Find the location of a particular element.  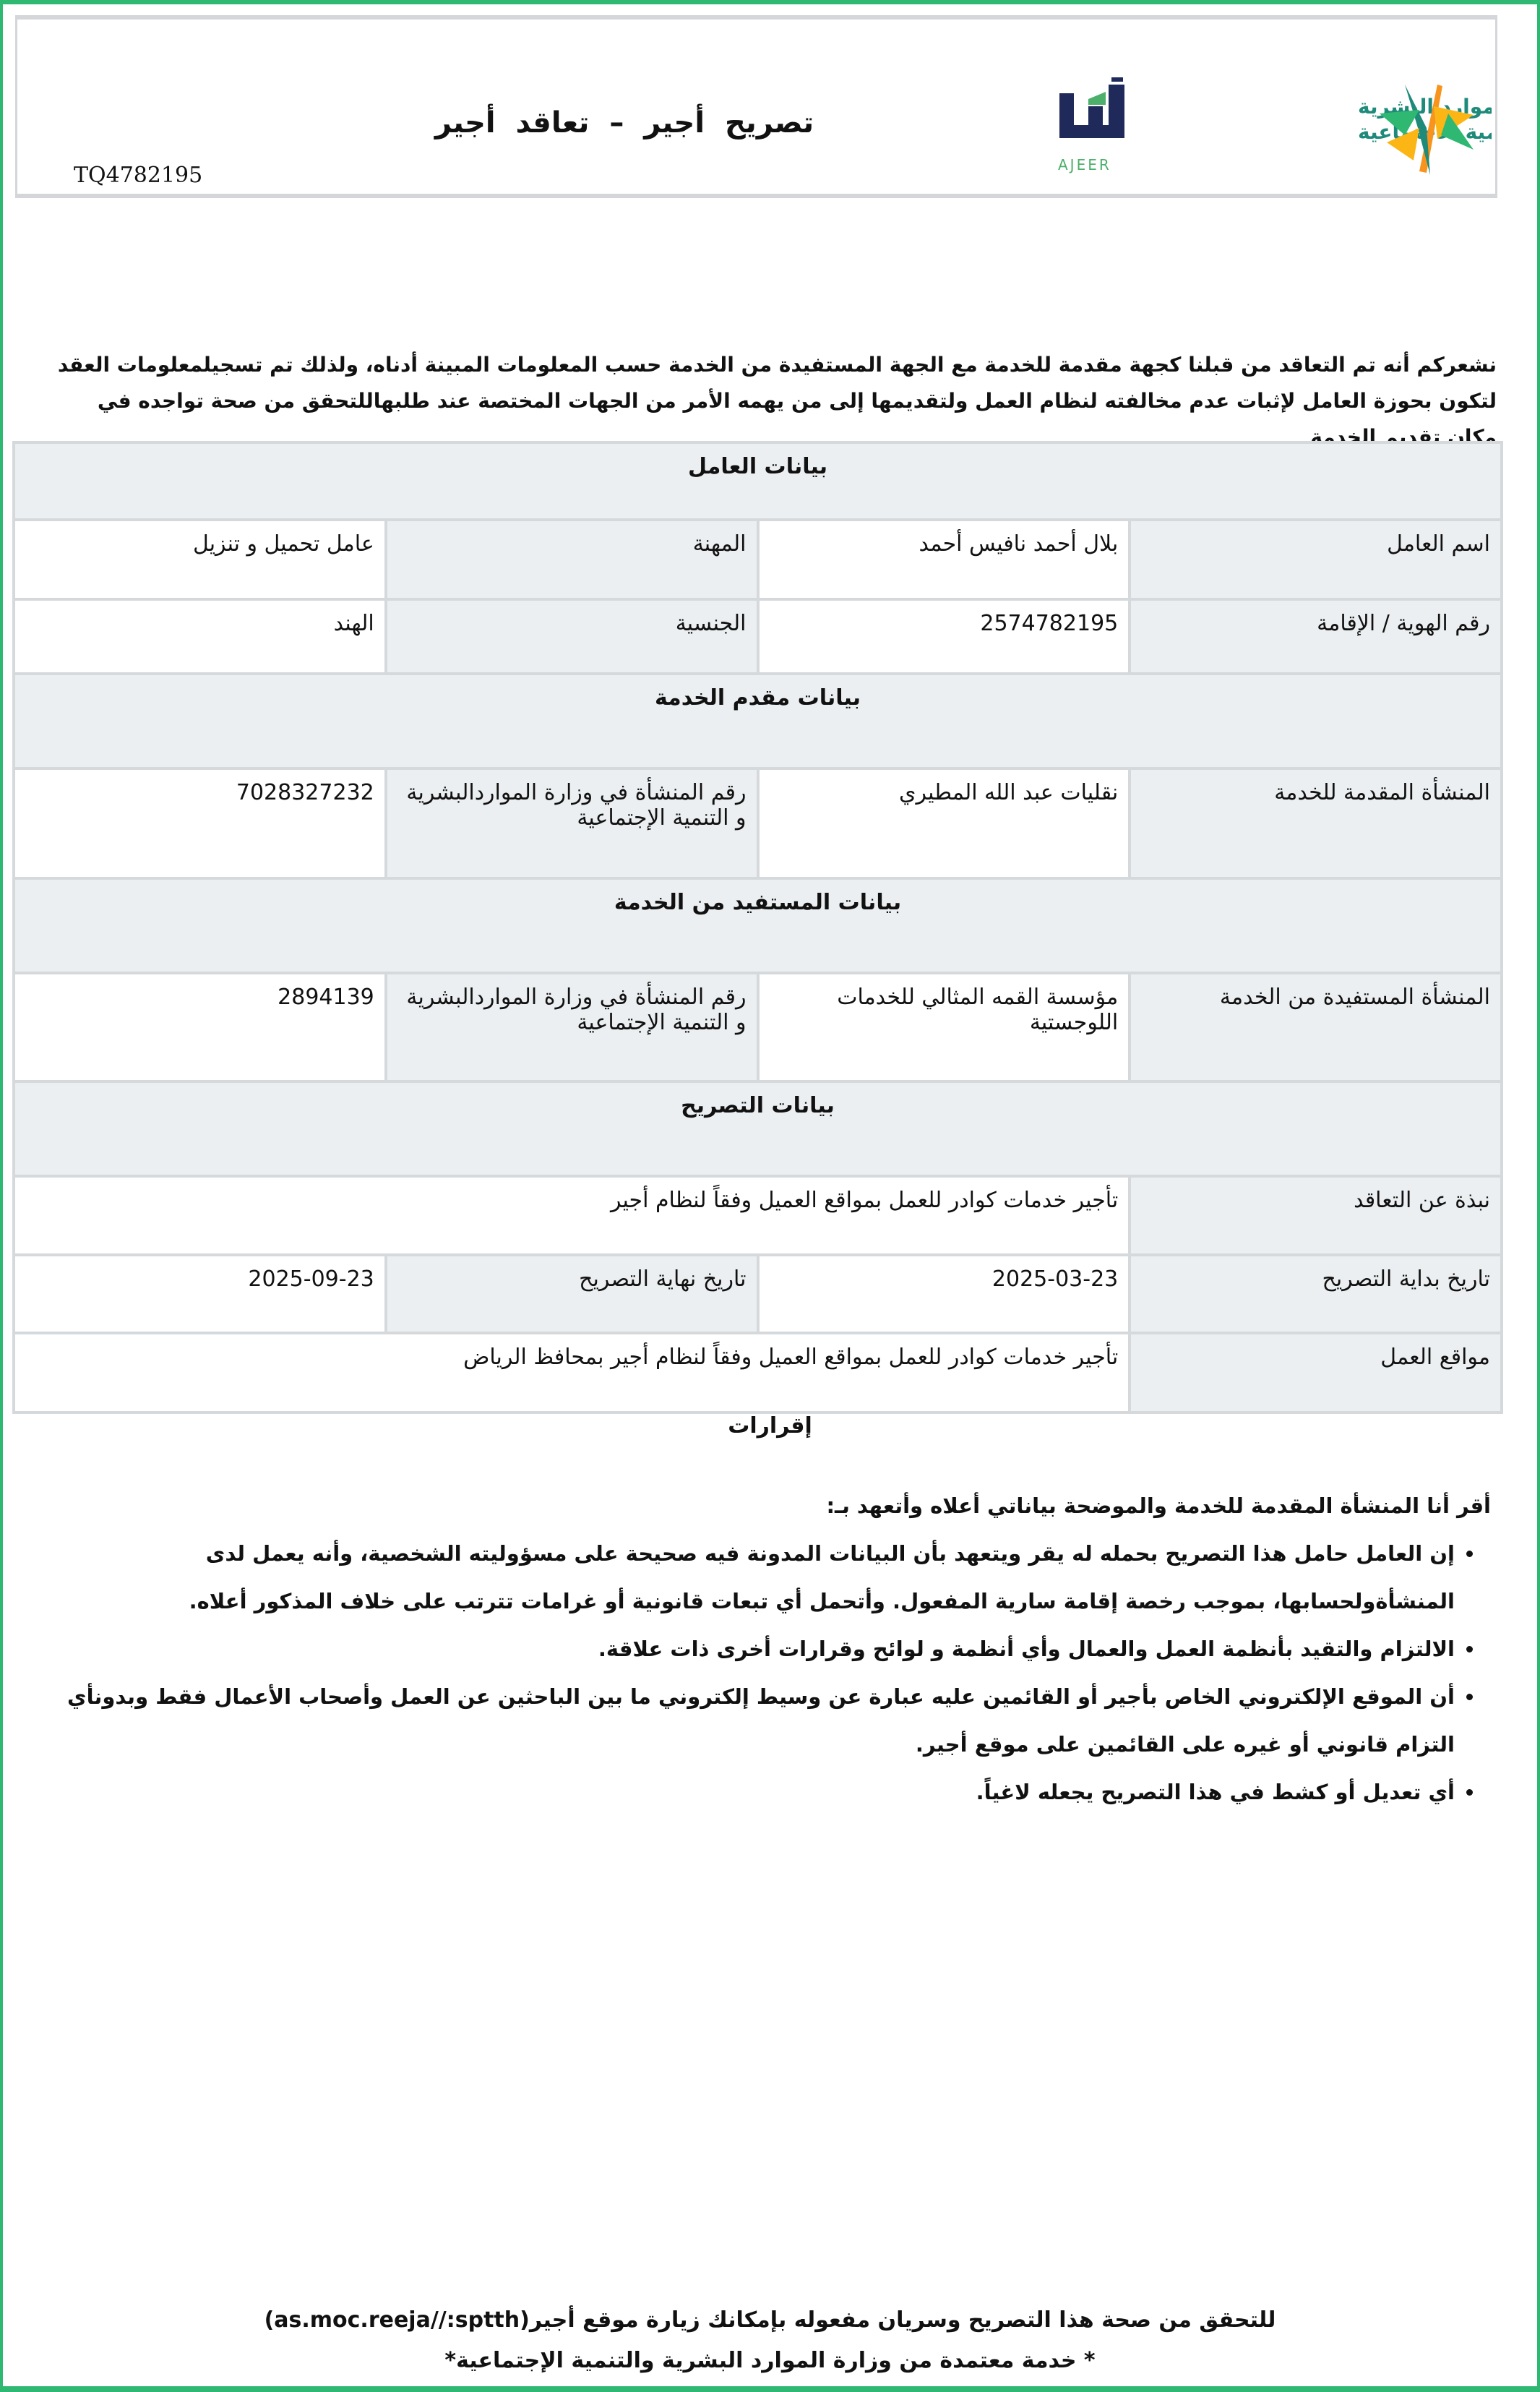

provider-num: 7028327232 is located at coordinates (199, 823).